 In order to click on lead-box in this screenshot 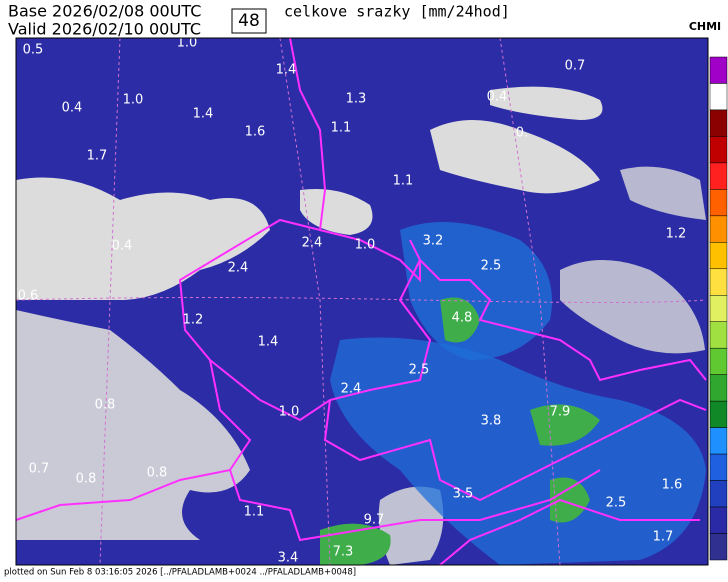, I will do `click(249, 21)`.